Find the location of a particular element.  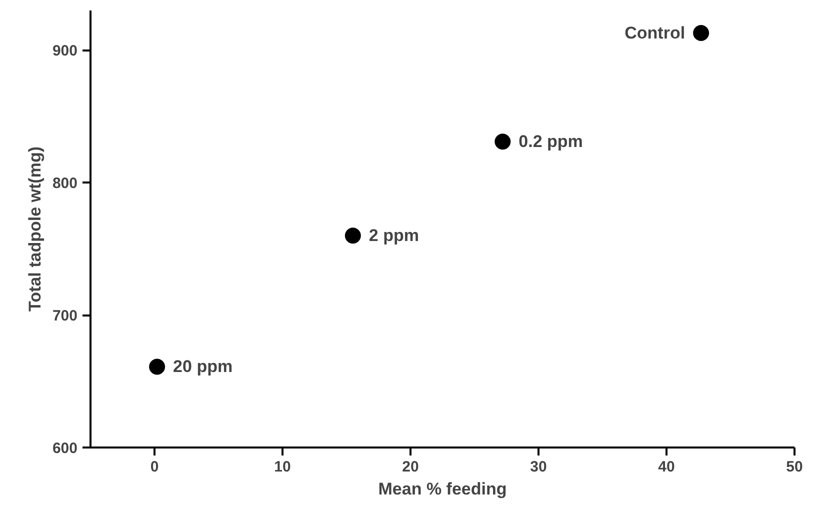

x-tick-label: 30 is located at coordinates (538, 467).